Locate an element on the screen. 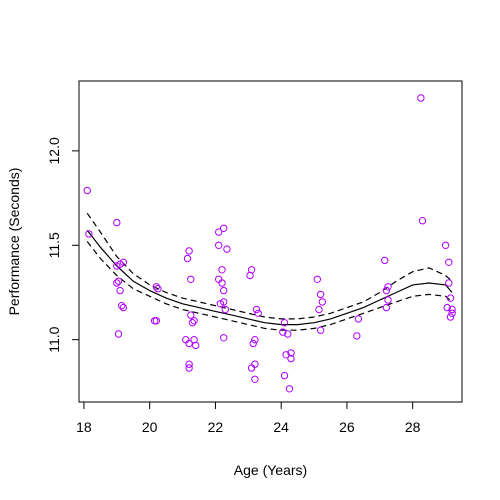 The height and width of the screenshot is (500, 500). x-tick-label: 28 is located at coordinates (413, 427).